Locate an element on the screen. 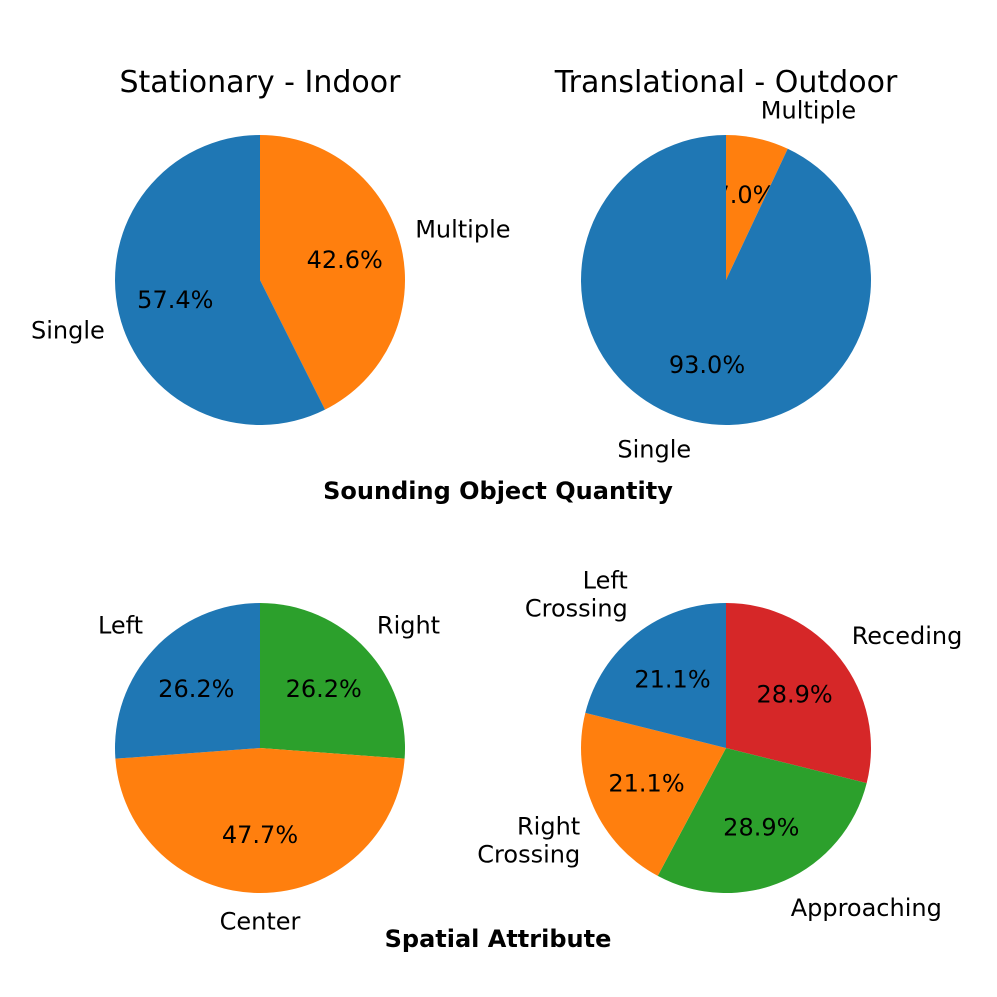 Image resolution: width=997 pixels, height=997 pixels. slice-label-receding: Receding is located at coordinates (907, 636).